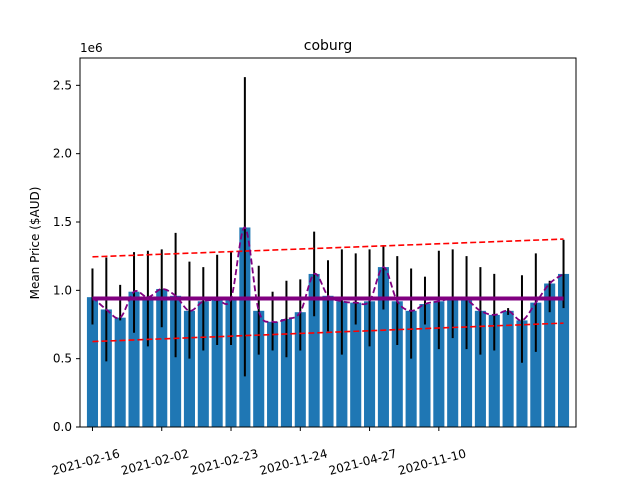 The image size is (640, 484). What do you see at coordinates (328, 46) in the screenshot?
I see `chart-title: coburg` at bounding box center [328, 46].